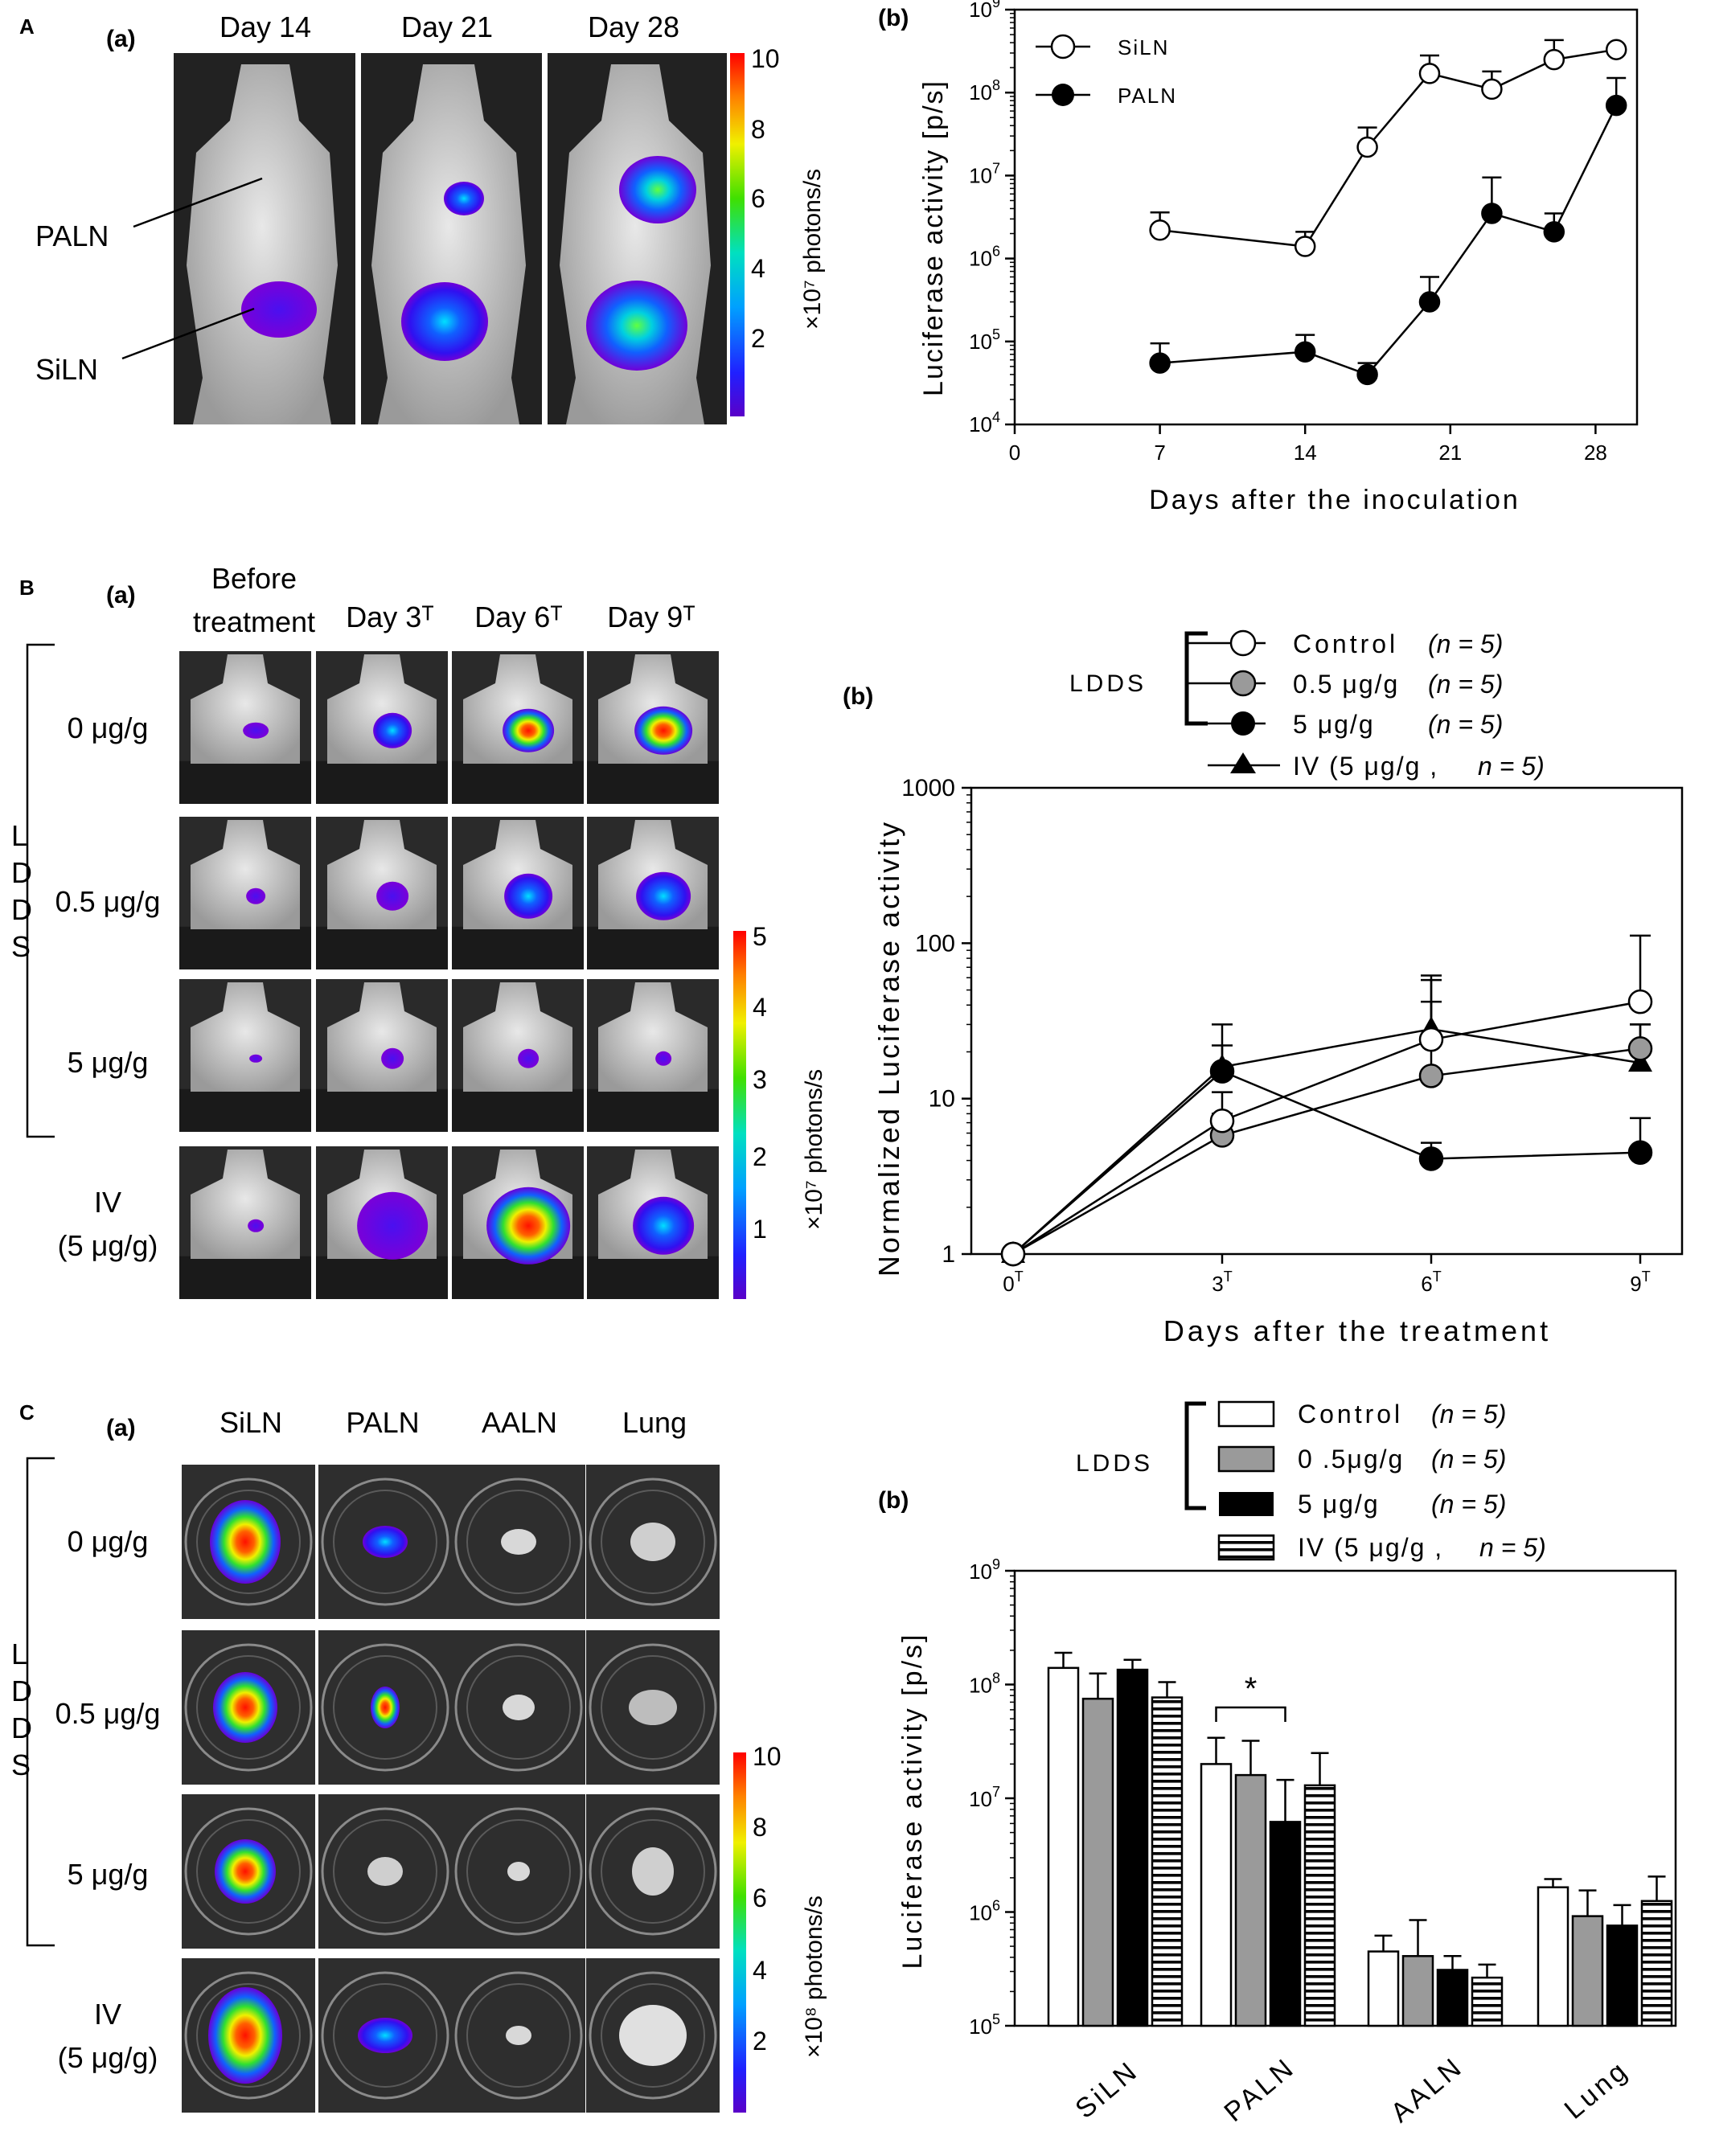 The width and height of the screenshot is (1711, 2156). I want to click on y-tick-label: 10⁶, so click(984, 257).